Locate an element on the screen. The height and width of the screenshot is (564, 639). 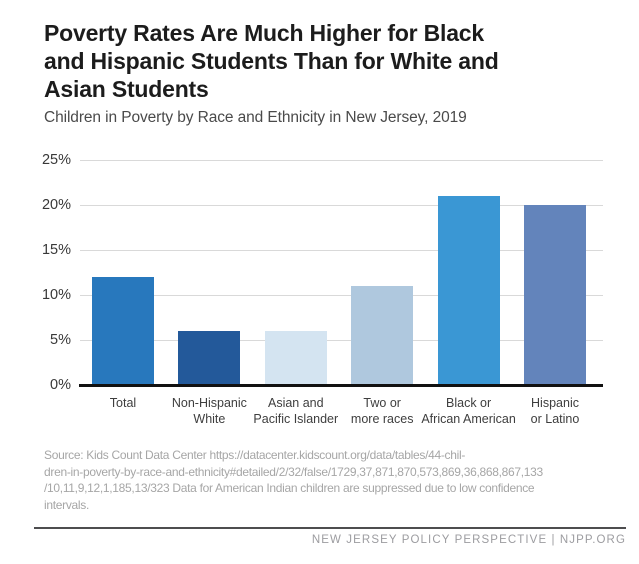
footer-branding: NEW JERSEY POLICY PERSPECTIVE | NJPP.ORG is located at coordinates (468, 540).